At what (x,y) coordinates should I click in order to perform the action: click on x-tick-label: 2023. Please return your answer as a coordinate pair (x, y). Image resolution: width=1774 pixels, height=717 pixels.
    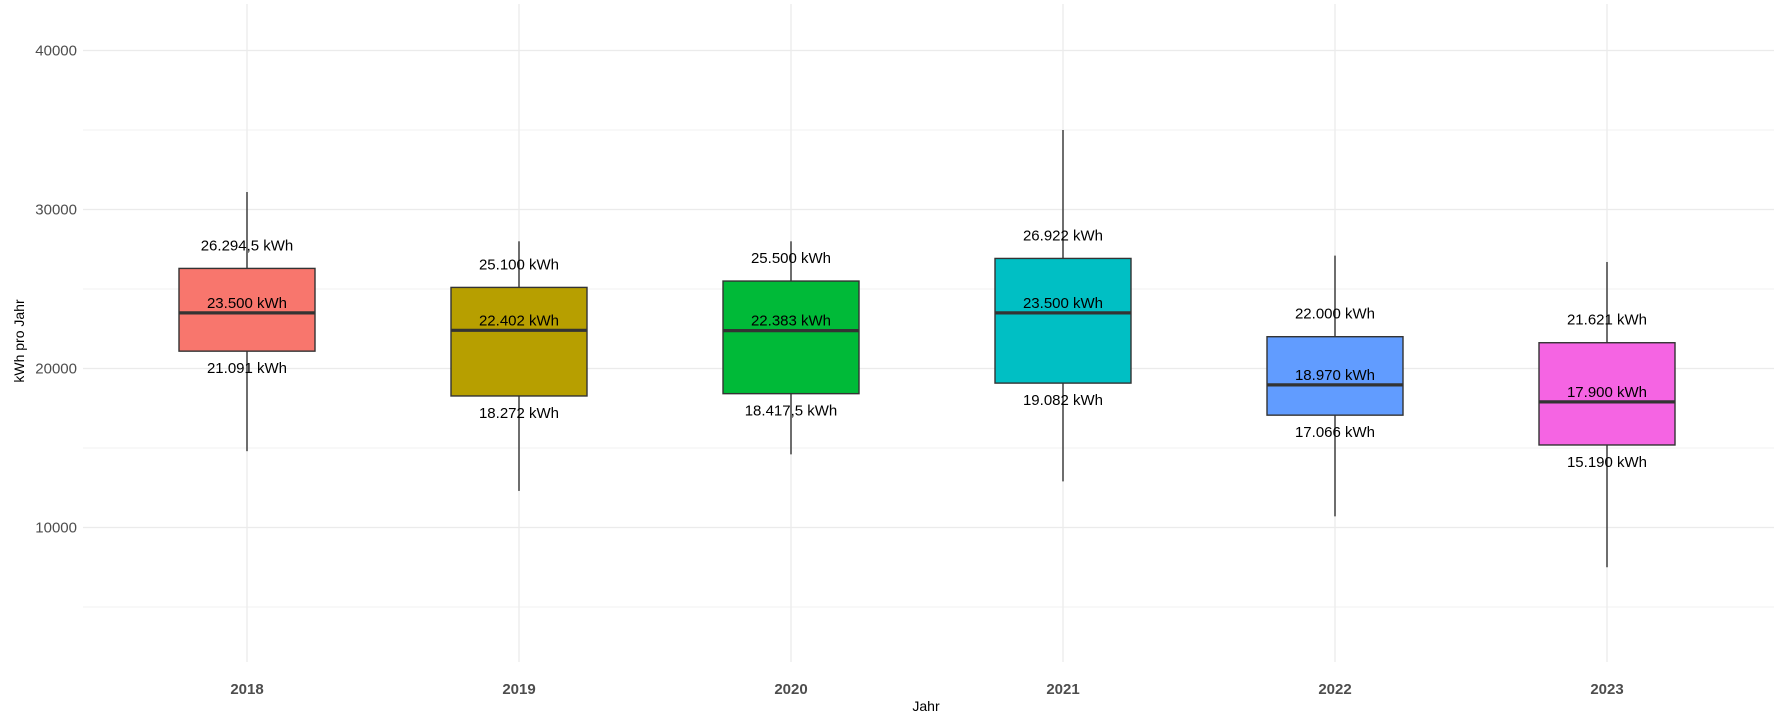
    Looking at the image, I should click on (1606, 689).